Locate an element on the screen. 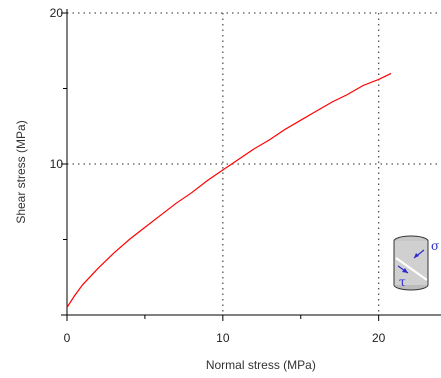  x-tick-label-0: 0 is located at coordinates (67, 338).